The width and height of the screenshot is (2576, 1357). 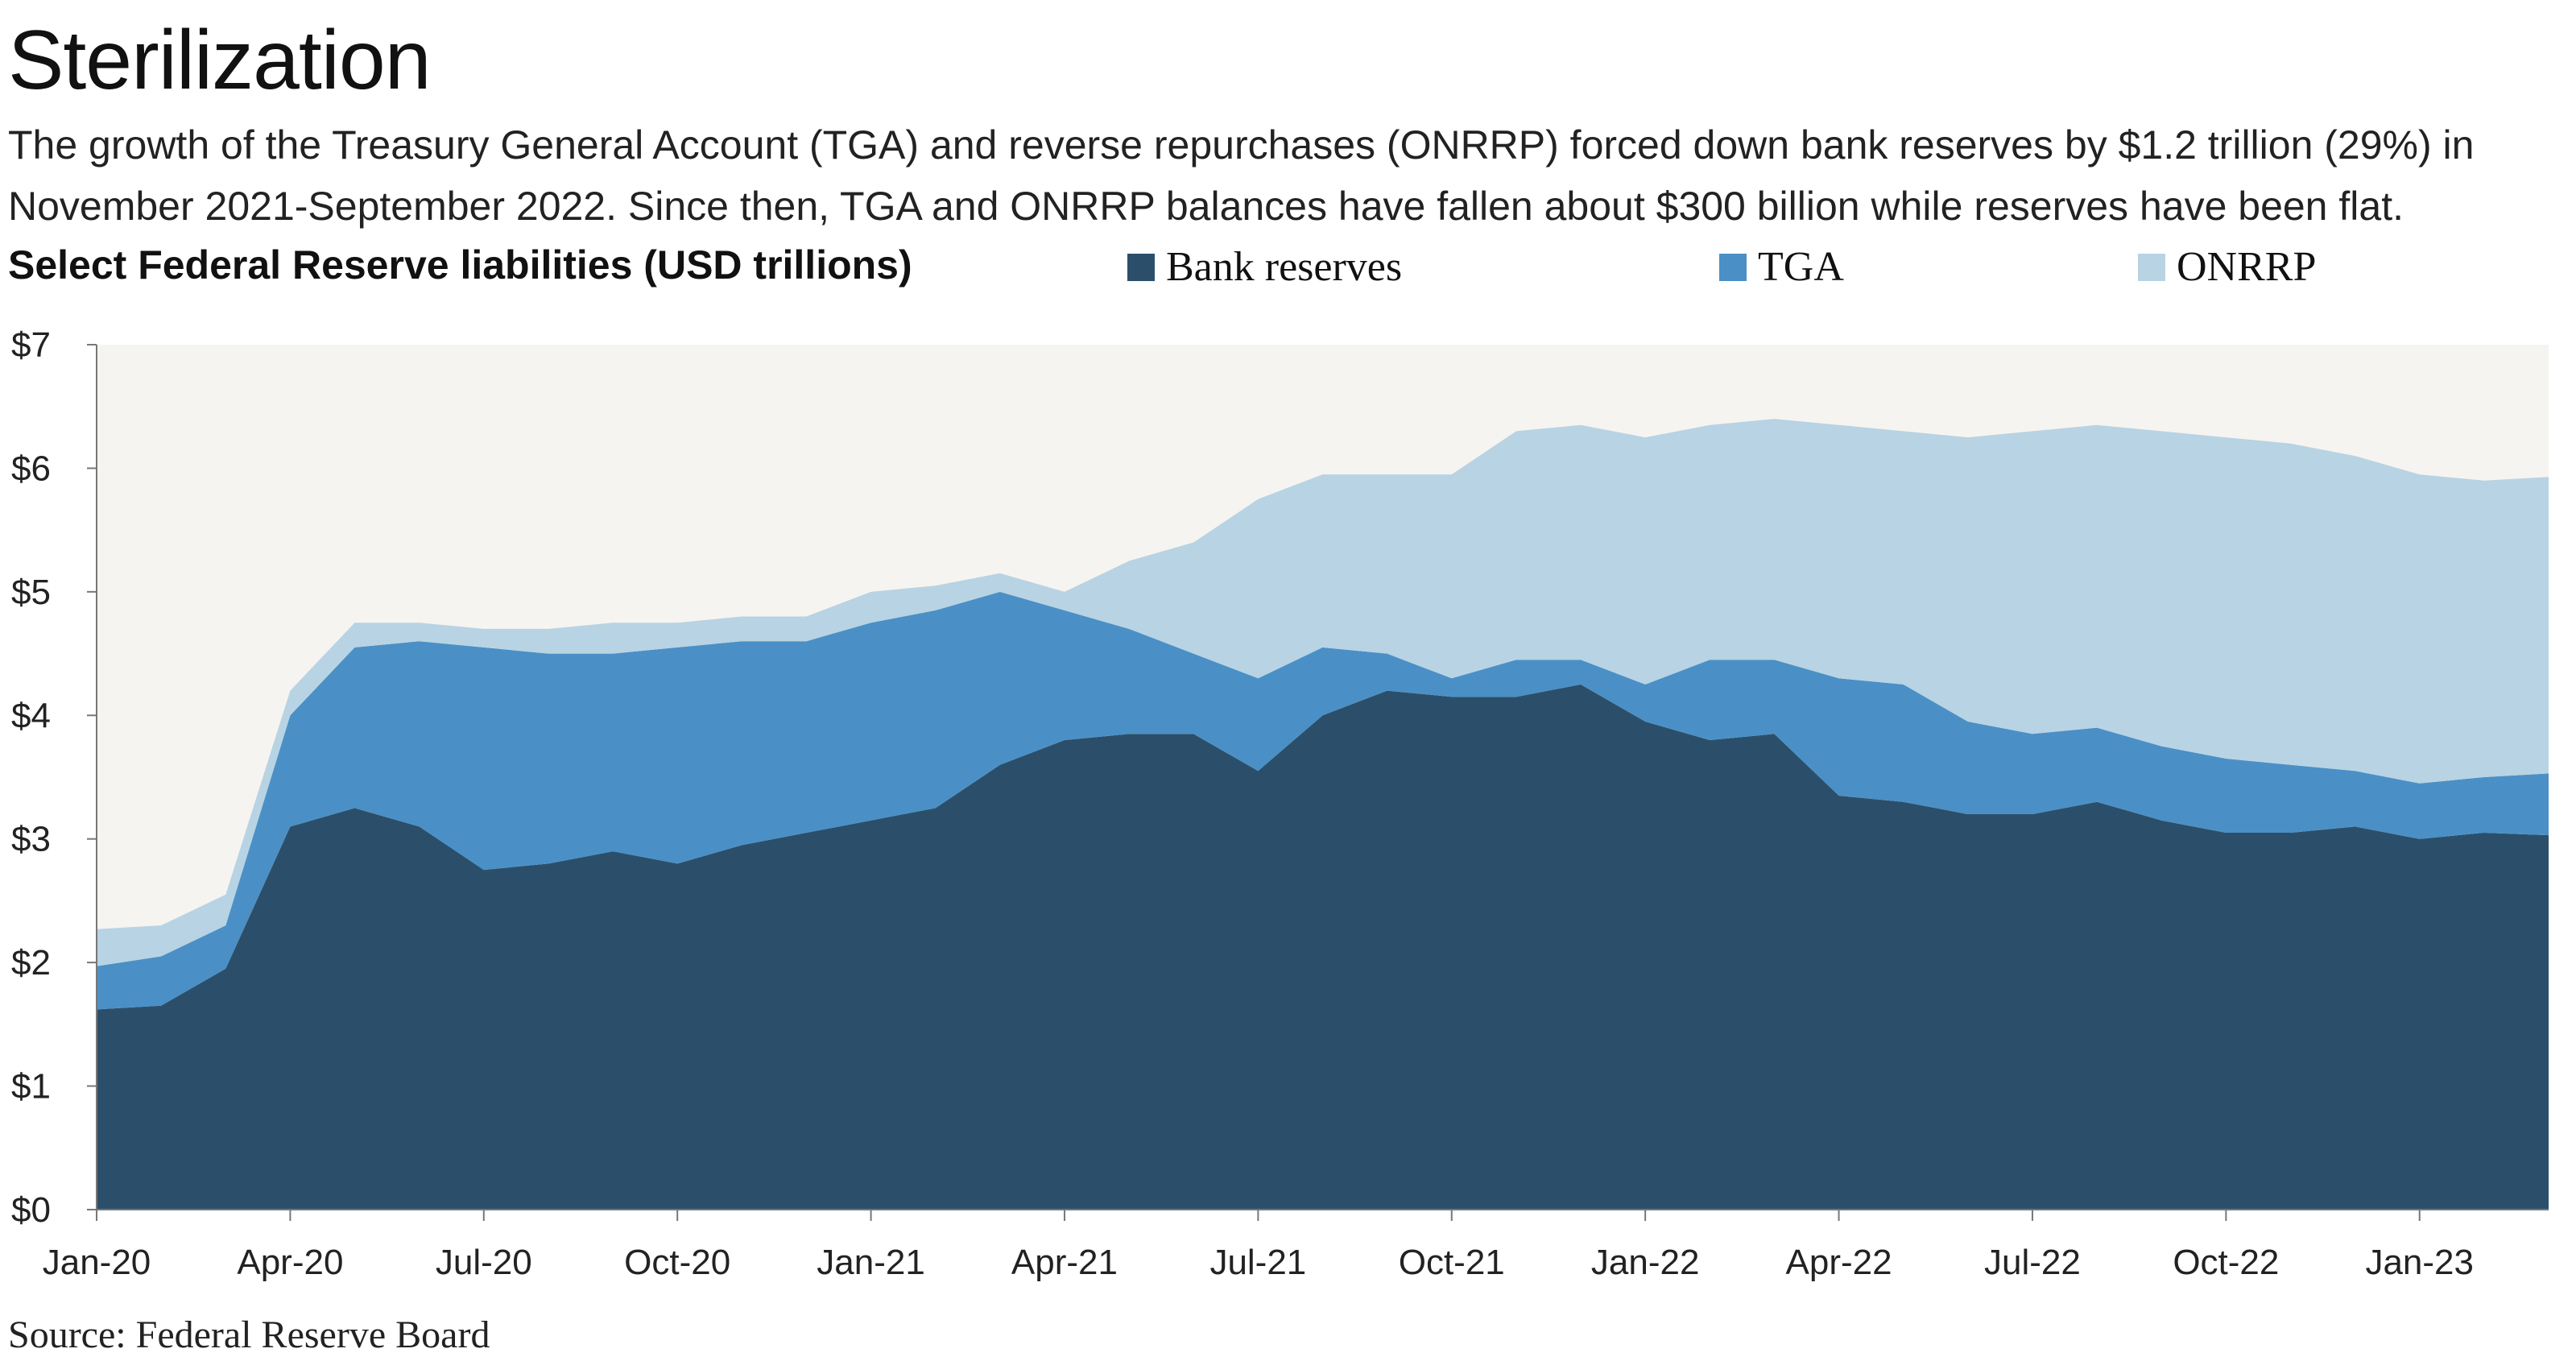 I want to click on x-tick-label: Jan-21, so click(x=871, y=1262).